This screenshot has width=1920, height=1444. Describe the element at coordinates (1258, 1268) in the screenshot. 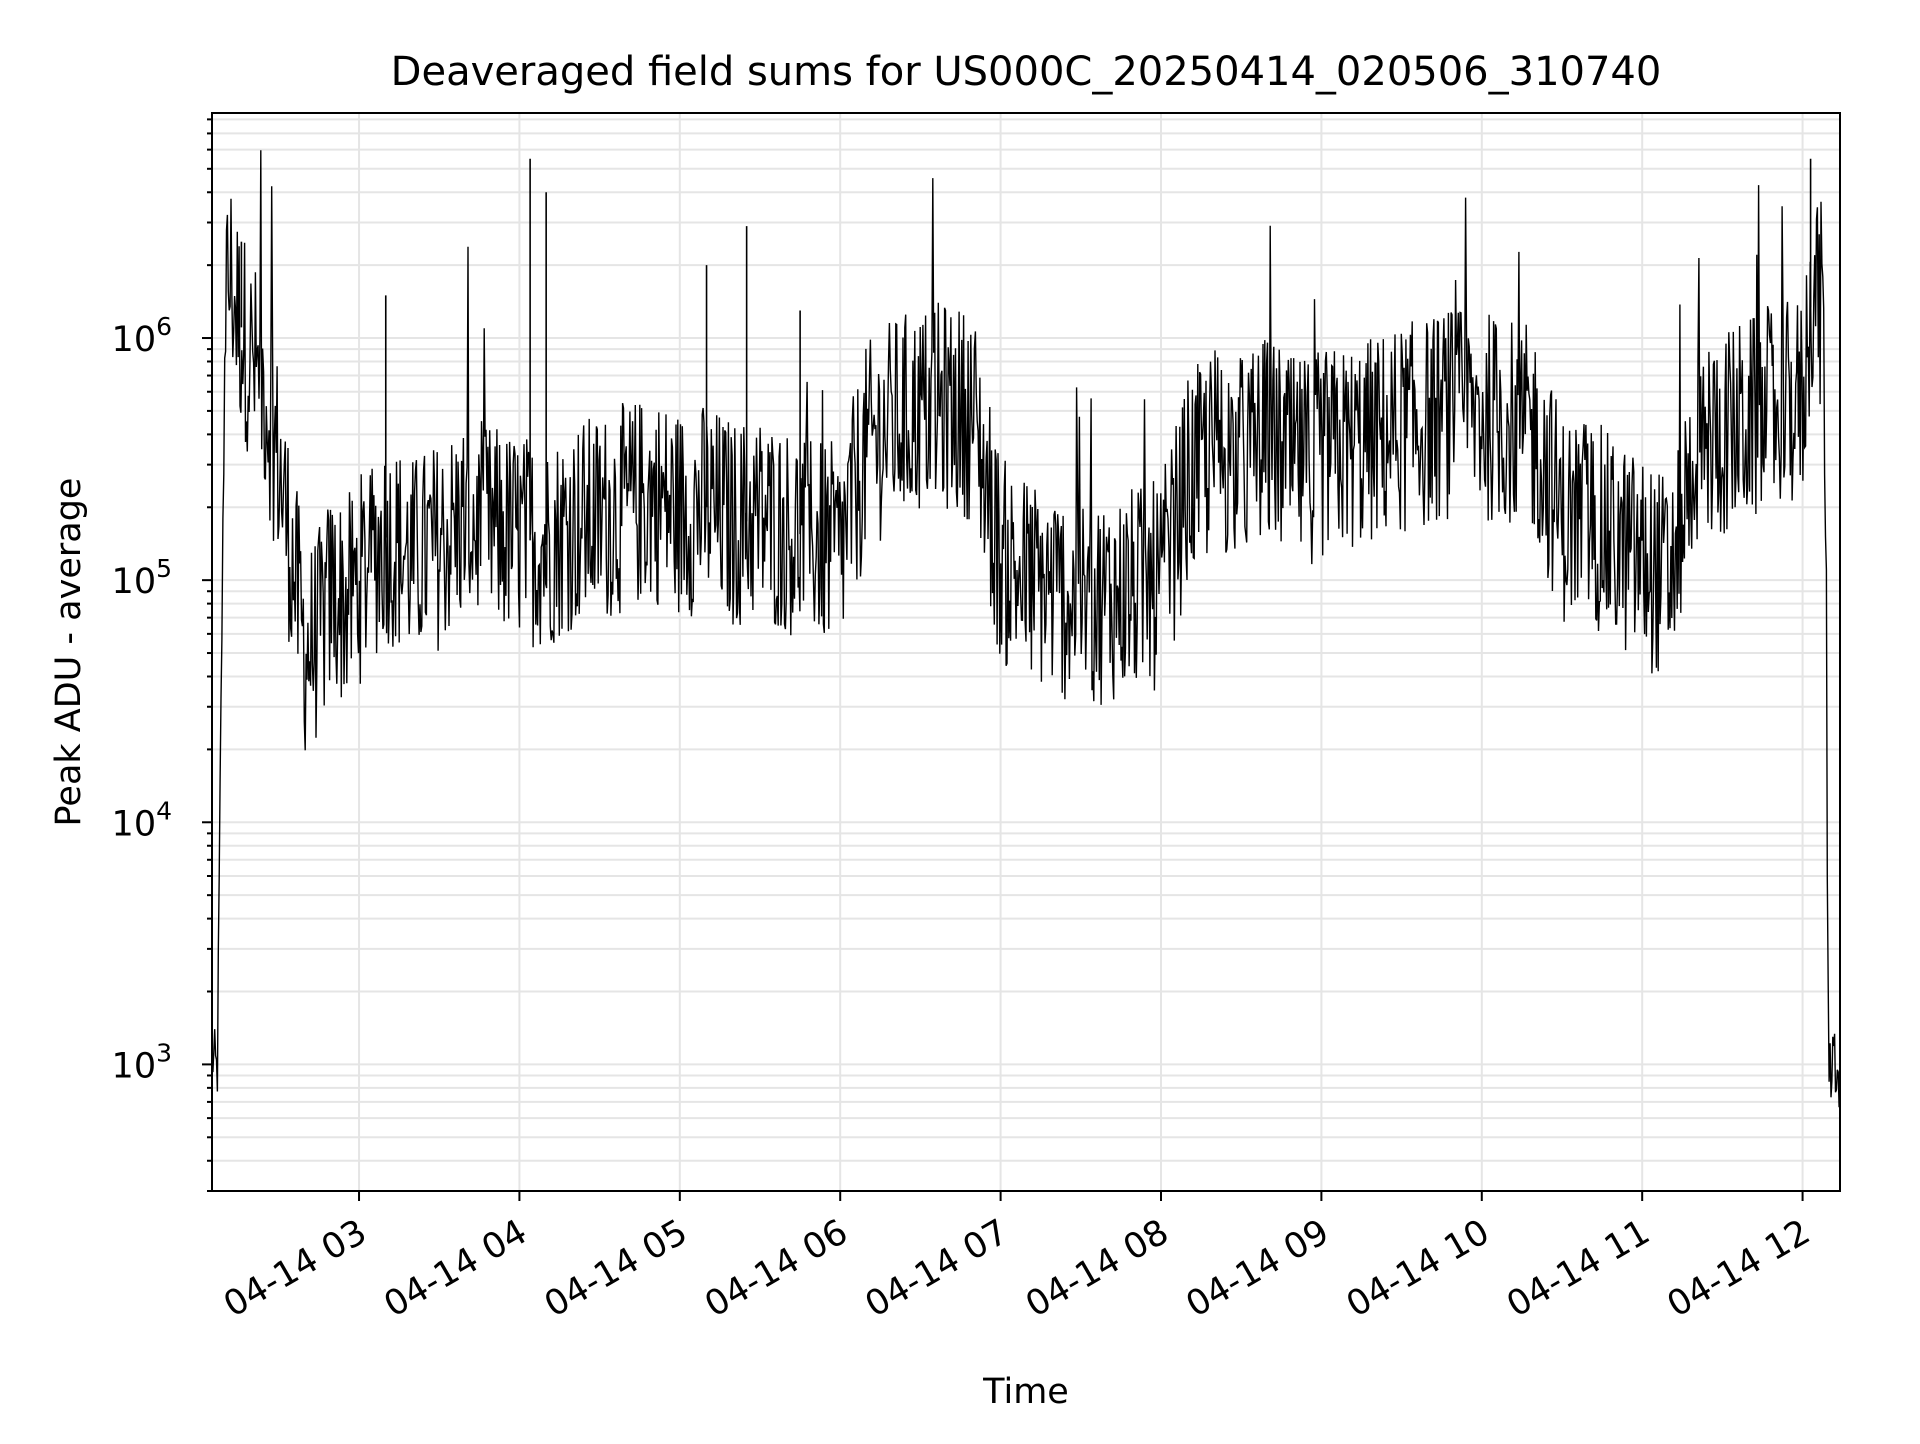

I see `x-tick-label: 04-14 09` at that location.